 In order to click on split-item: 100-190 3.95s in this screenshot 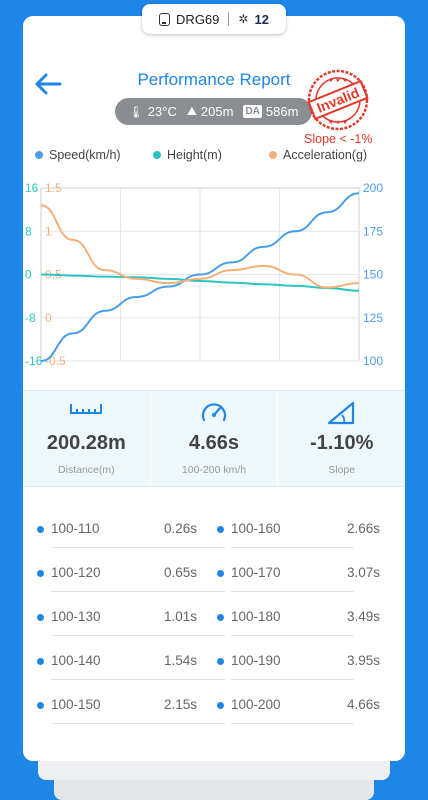, I will do `click(298, 666)`.